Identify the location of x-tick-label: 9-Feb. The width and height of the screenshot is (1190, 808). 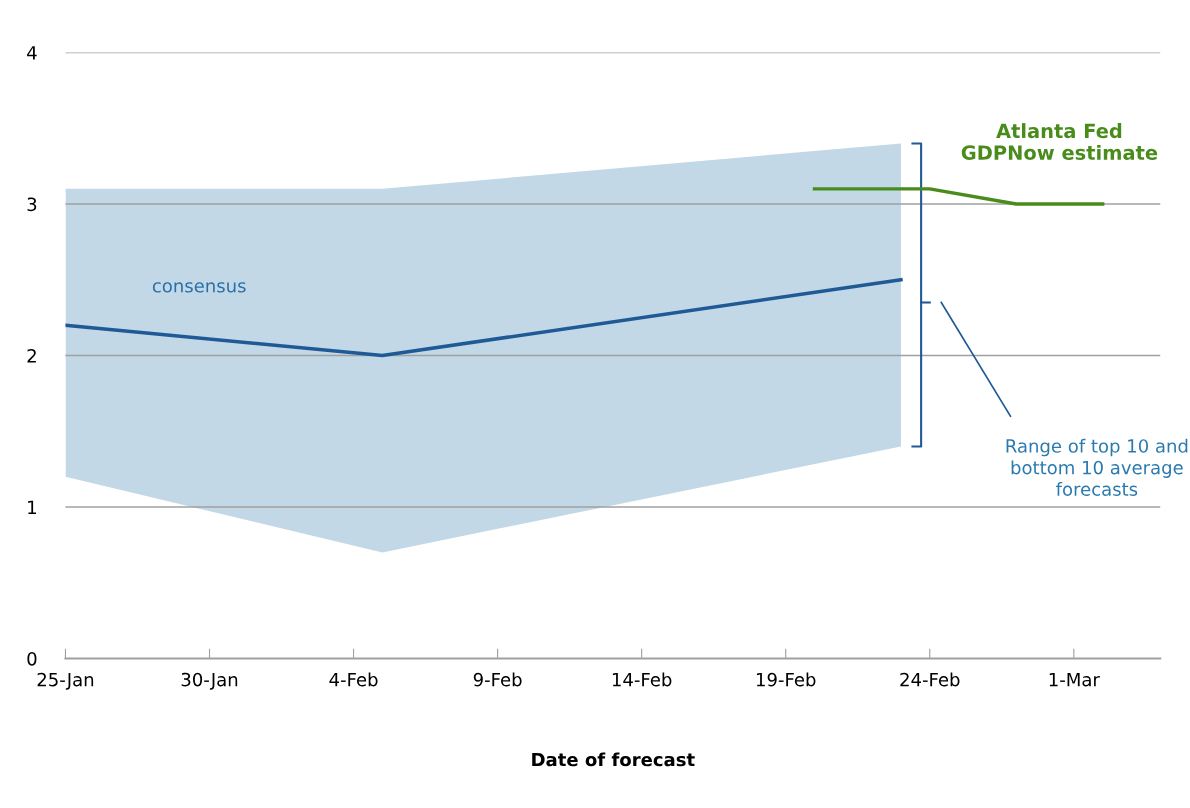
(497, 679).